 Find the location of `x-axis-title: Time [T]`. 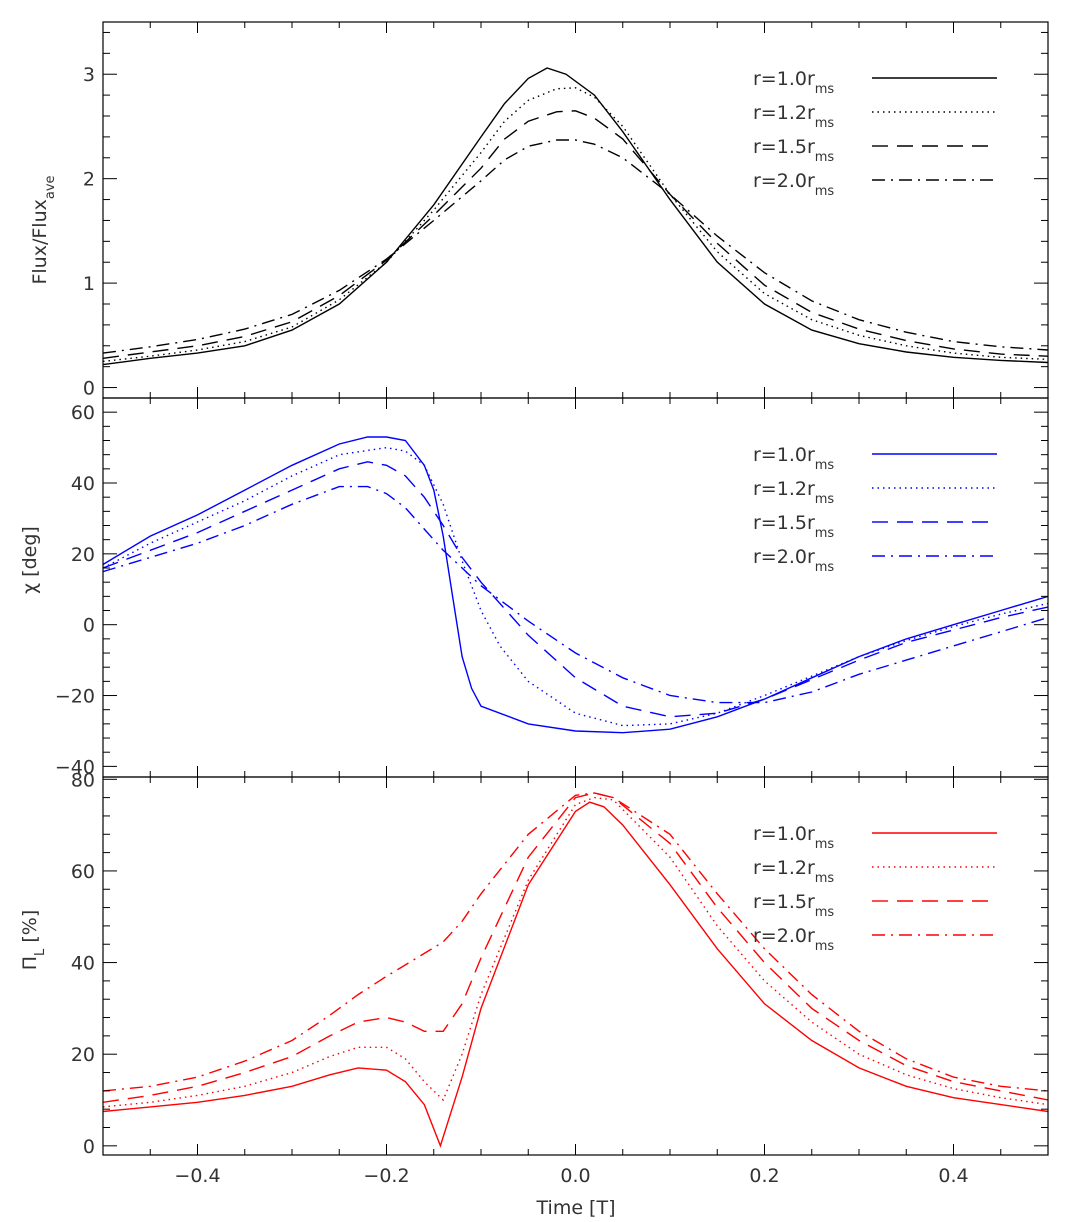

x-axis-title: Time [T] is located at coordinates (576, 1208).